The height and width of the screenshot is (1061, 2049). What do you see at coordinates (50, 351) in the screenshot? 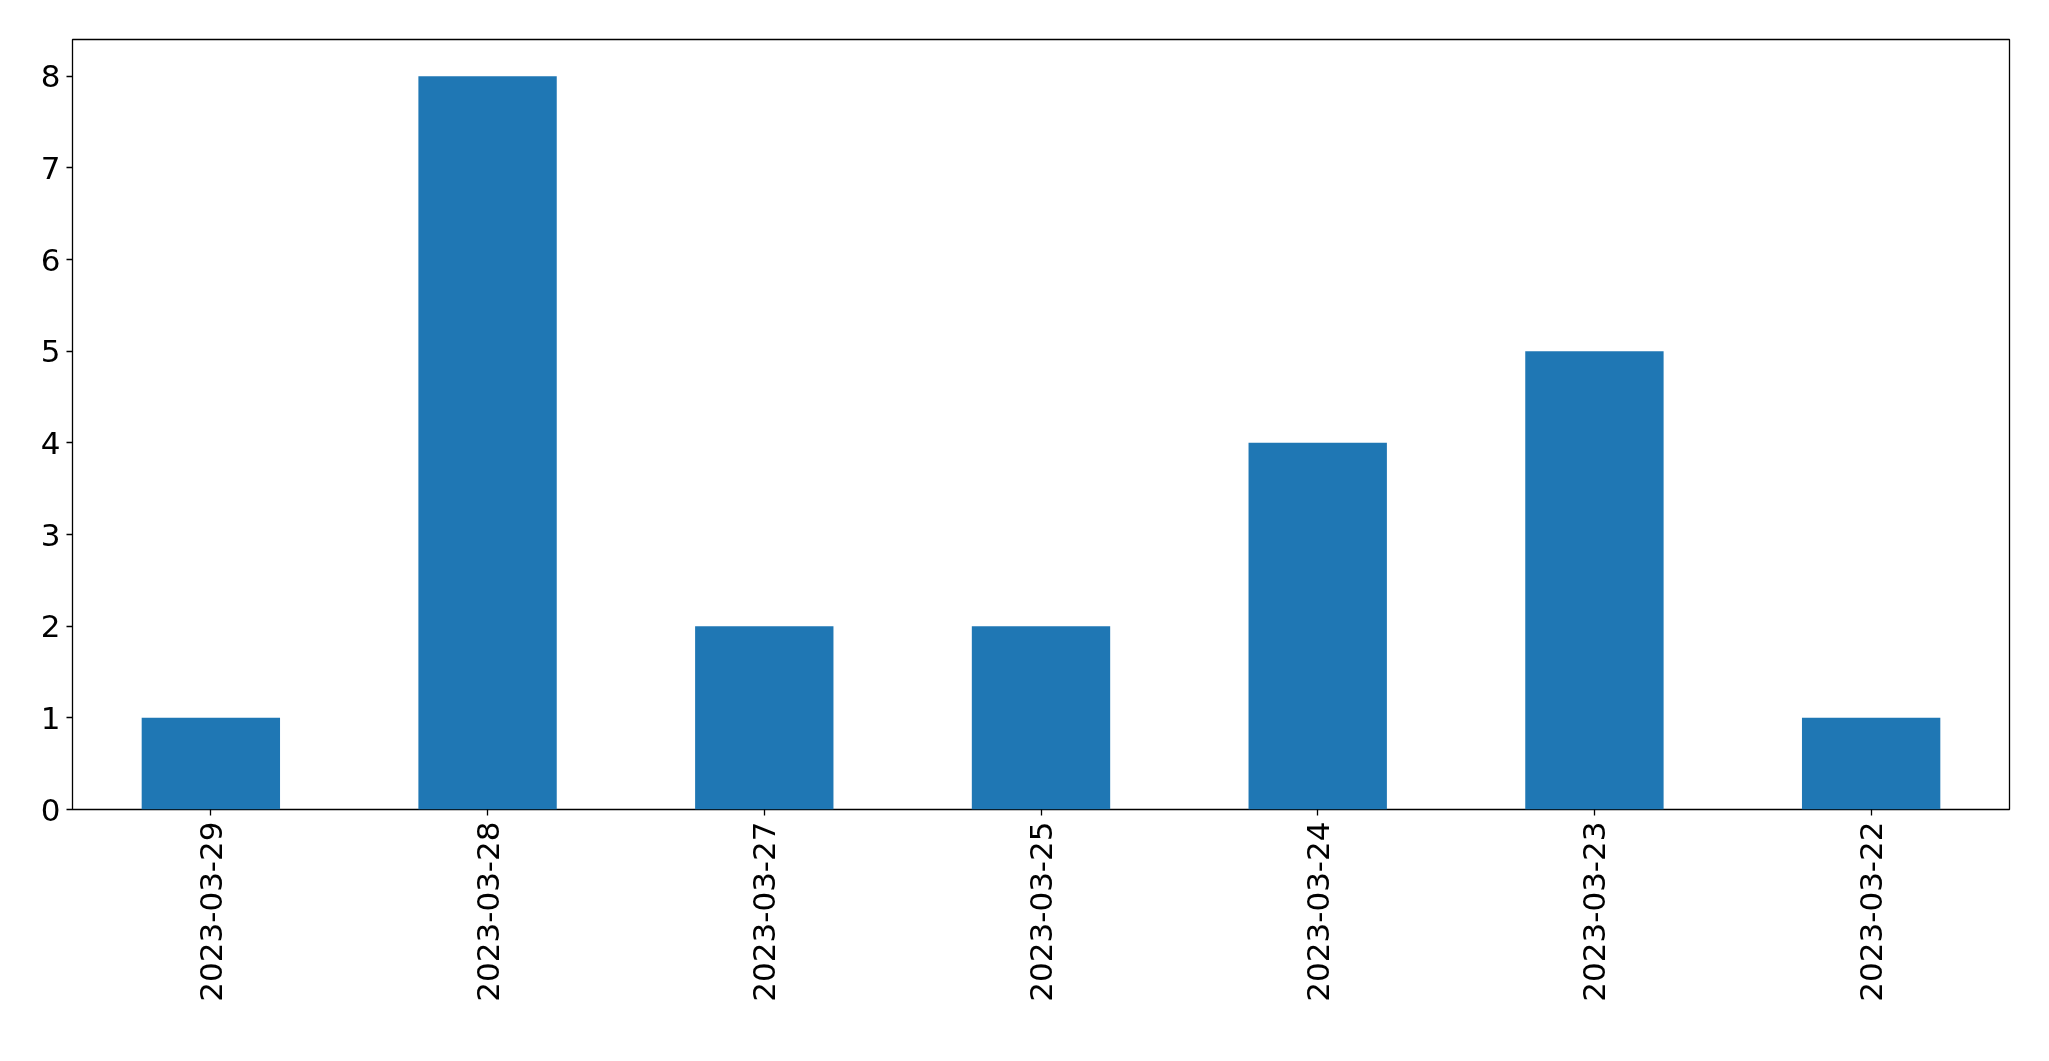
I see `y-tick-label: 5` at bounding box center [50, 351].